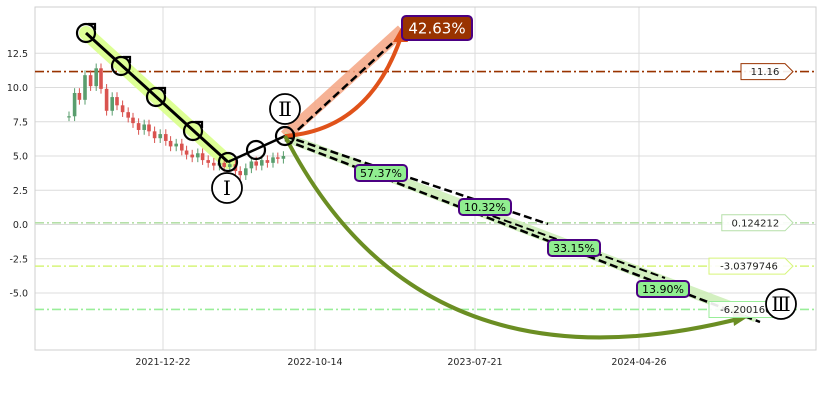 The height and width of the screenshot is (401, 822). I want to click on y-tick-label: 12.5, so click(17, 54).